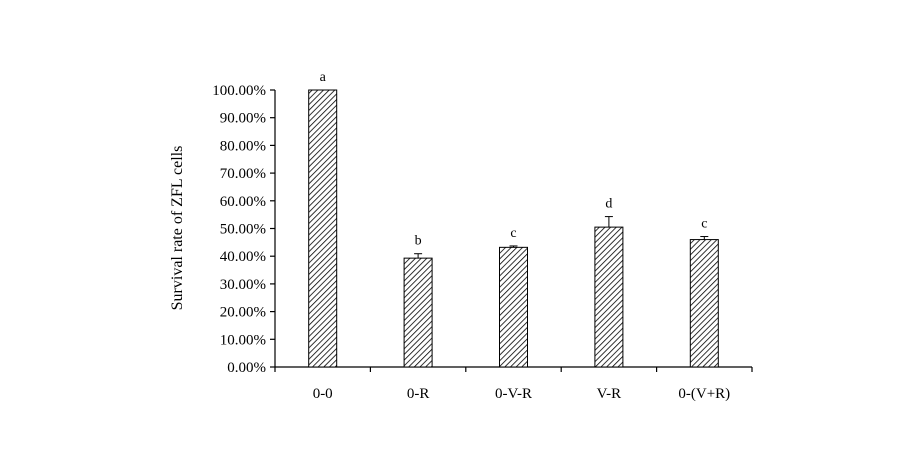  What do you see at coordinates (243, 202) in the screenshot?
I see `y-tick-label: 60.00%` at bounding box center [243, 202].